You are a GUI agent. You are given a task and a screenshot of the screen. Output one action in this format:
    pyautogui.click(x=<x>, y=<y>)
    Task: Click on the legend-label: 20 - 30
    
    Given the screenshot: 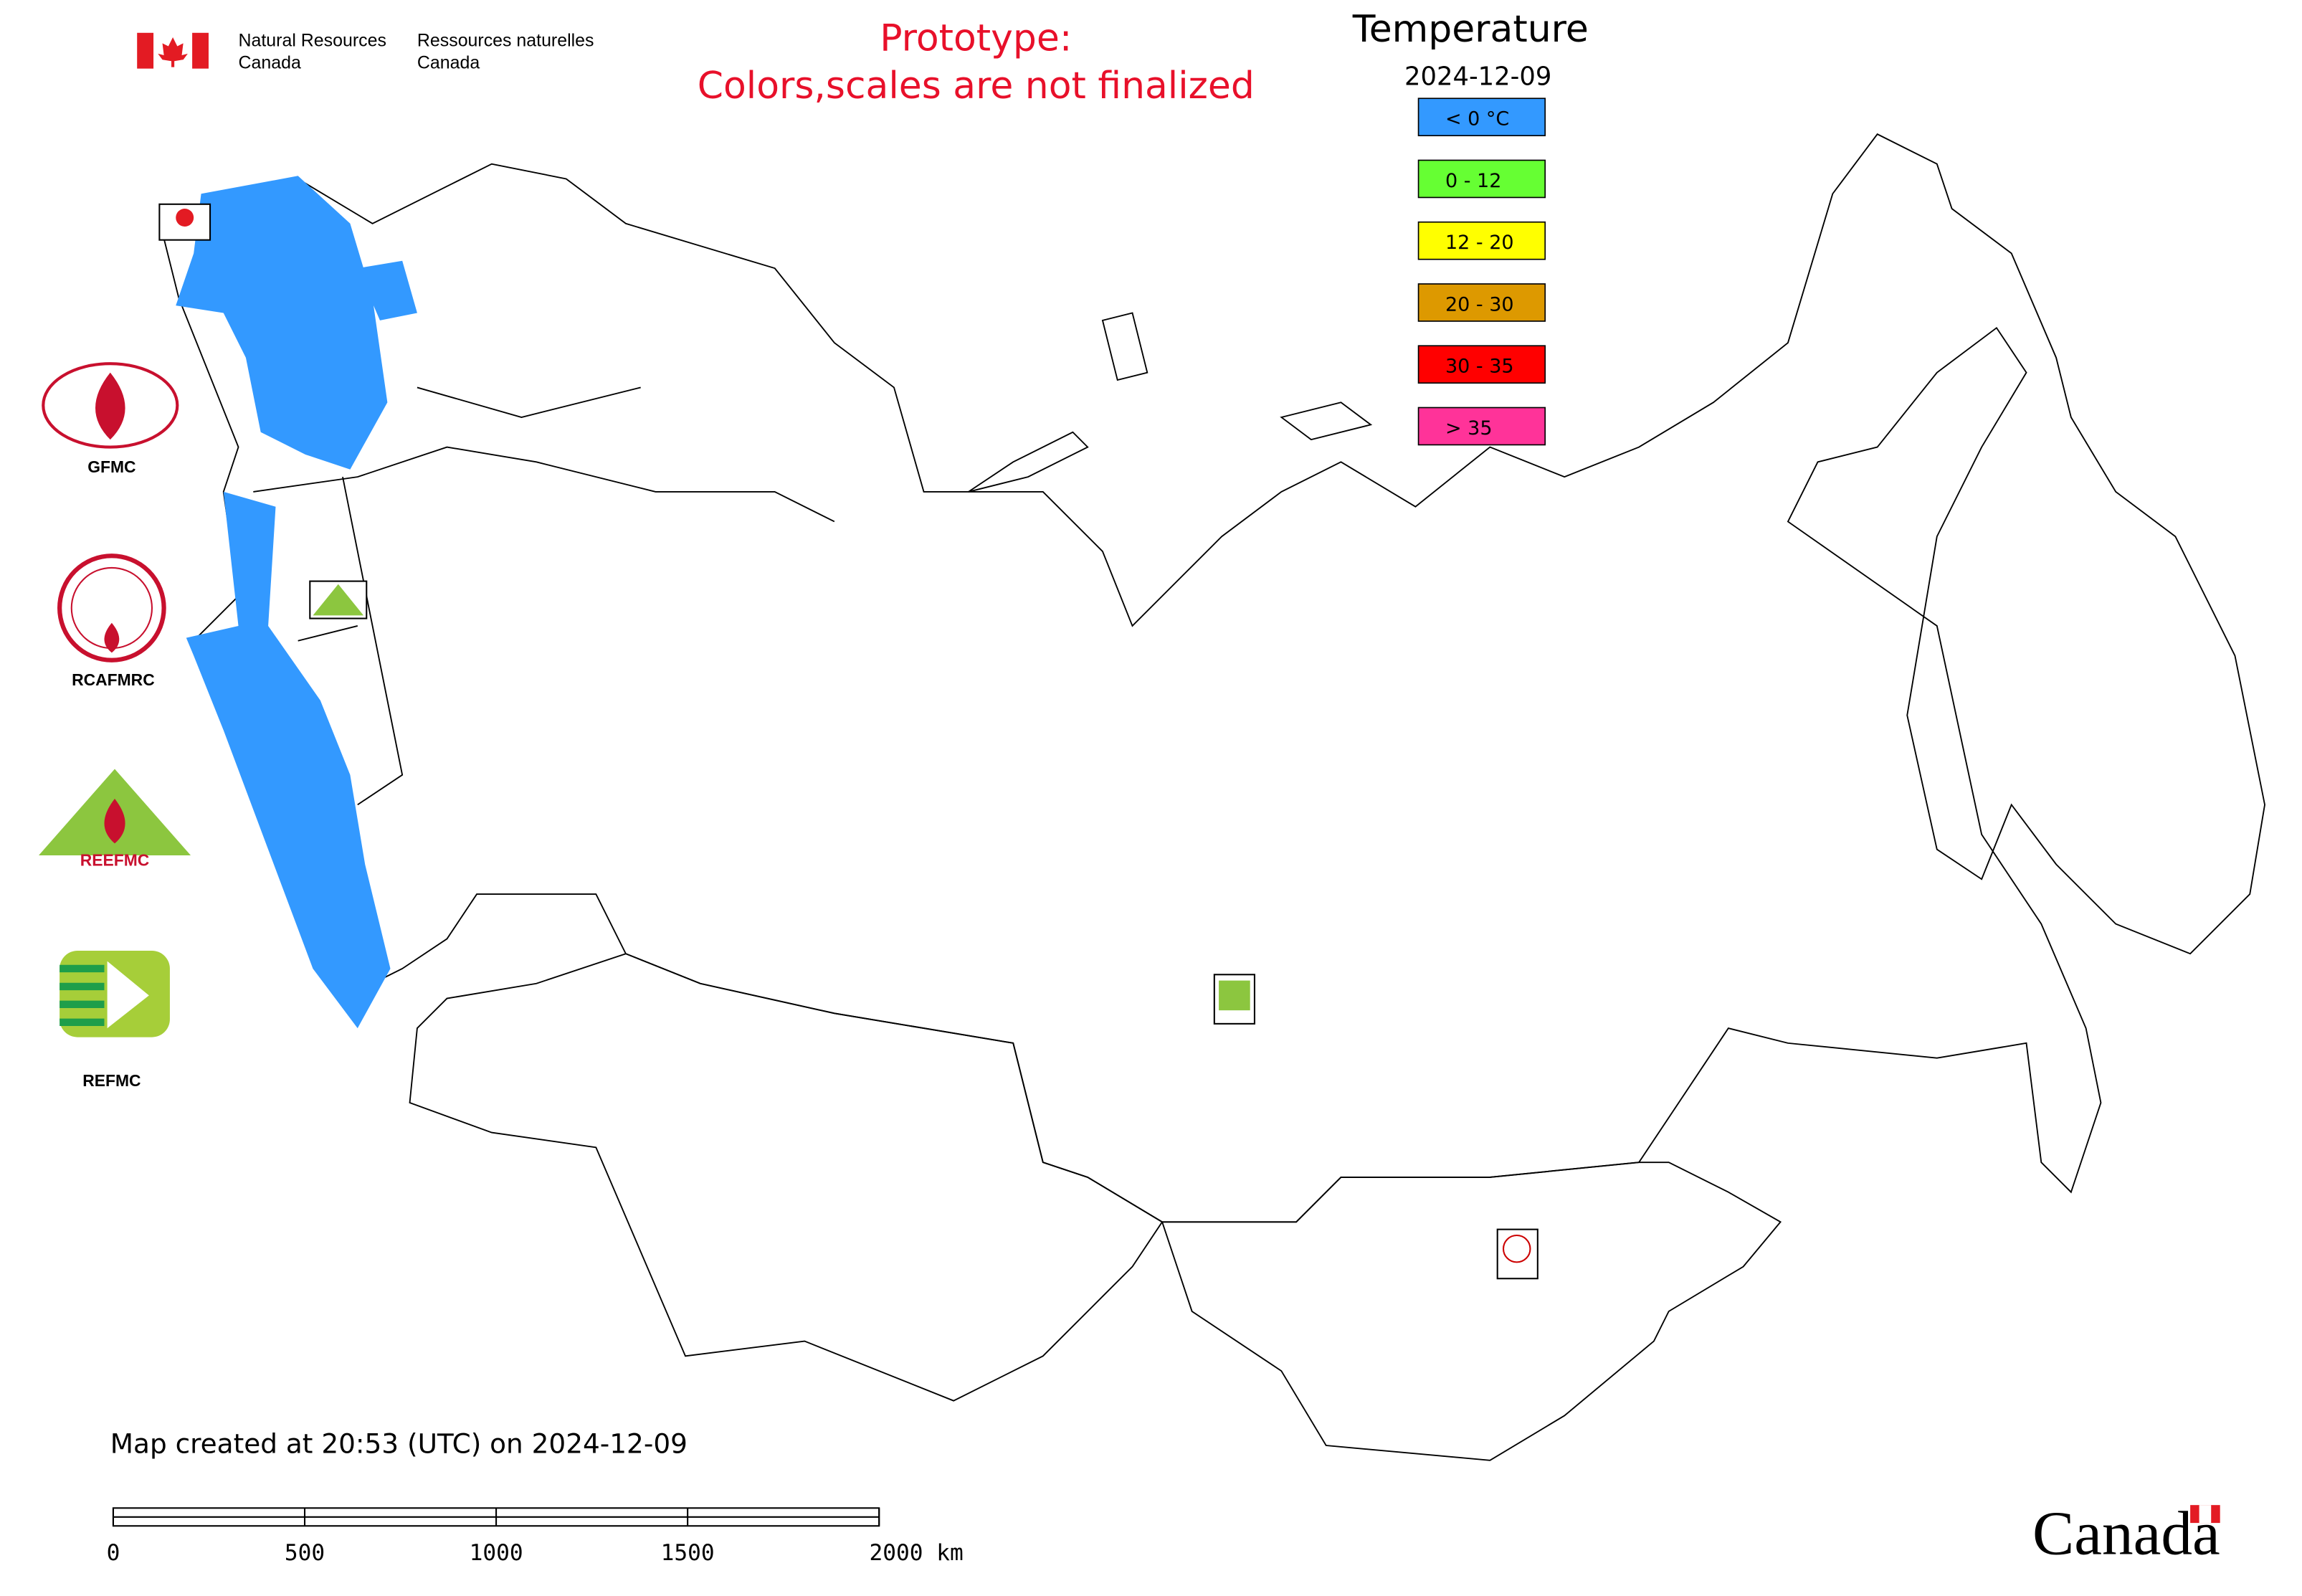 What is the action you would take?
    pyautogui.click(x=1480, y=304)
    